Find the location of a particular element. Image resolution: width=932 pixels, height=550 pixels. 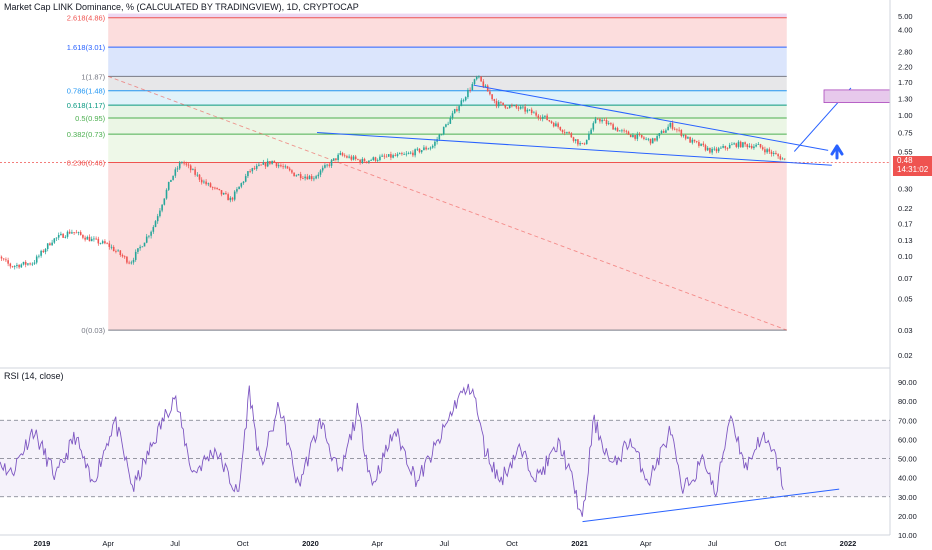

up-arrow-icon is located at coordinates (837, 152).